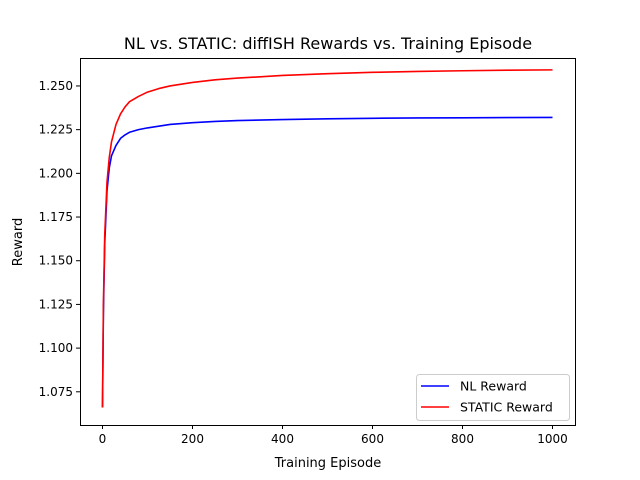 The height and width of the screenshot is (480, 640). Describe the element at coordinates (56, 173) in the screenshot. I see `y-tick-label: 1.200` at that location.